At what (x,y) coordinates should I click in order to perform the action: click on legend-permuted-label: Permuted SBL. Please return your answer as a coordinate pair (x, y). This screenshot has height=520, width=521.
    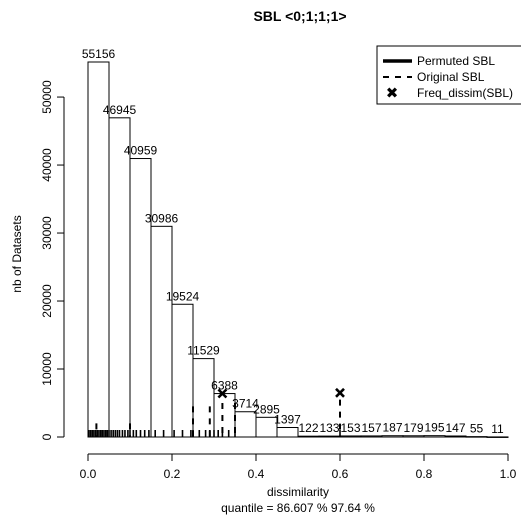
    Looking at the image, I should click on (456, 61).